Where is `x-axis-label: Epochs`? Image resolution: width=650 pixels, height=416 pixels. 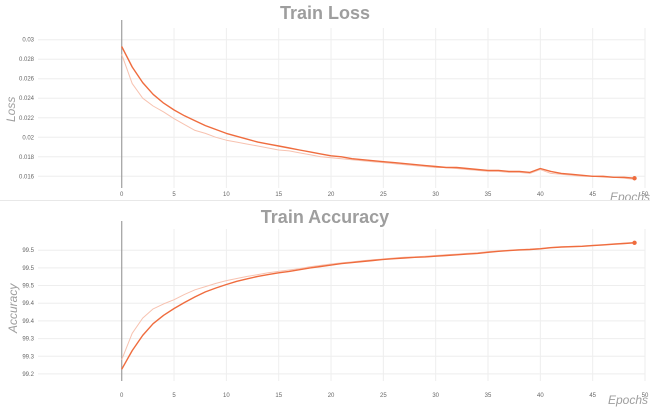
x-axis-label: Epochs is located at coordinates (628, 400).